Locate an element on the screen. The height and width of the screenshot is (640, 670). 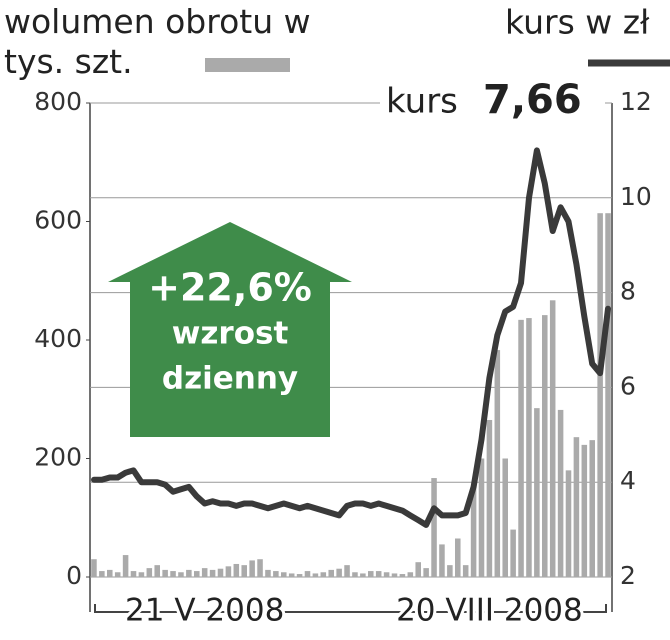
y2-tick-label: 4 is located at coordinates (628, 480).